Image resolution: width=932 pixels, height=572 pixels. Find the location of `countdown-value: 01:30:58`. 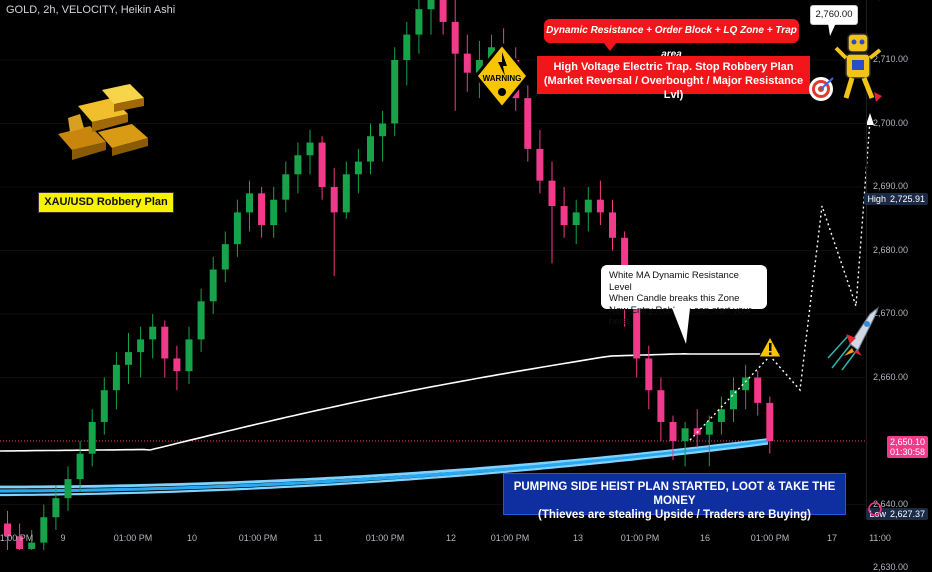

countdown-value: 01:30:58 is located at coordinates (907, 452).